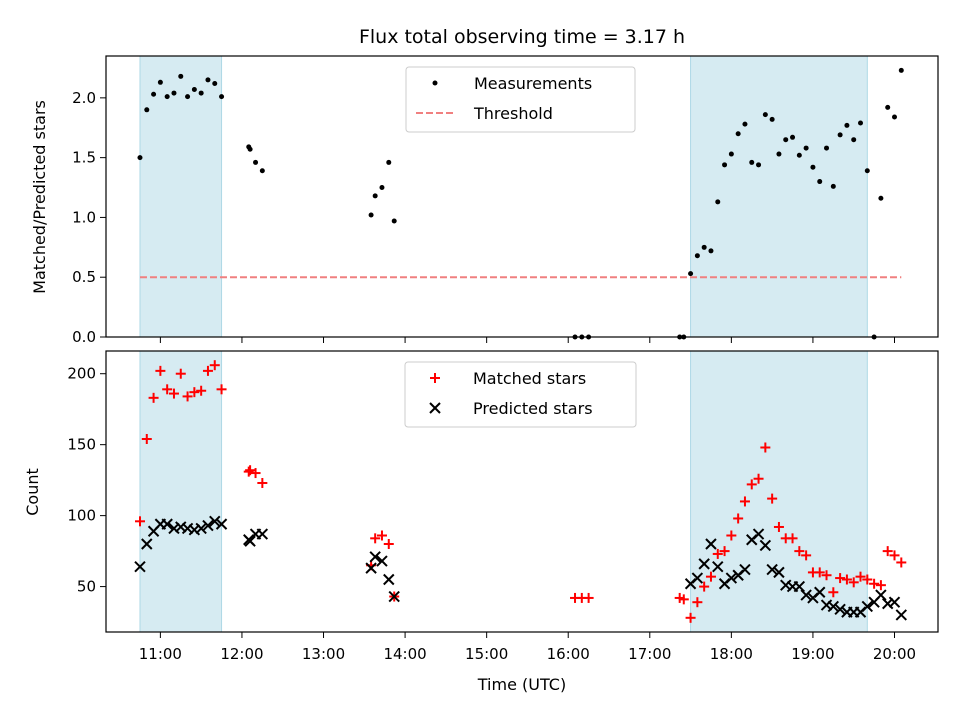 The width and height of the screenshot is (960, 720). Describe the element at coordinates (568, 654) in the screenshot. I see `x-tick-label: 16:00` at that location.